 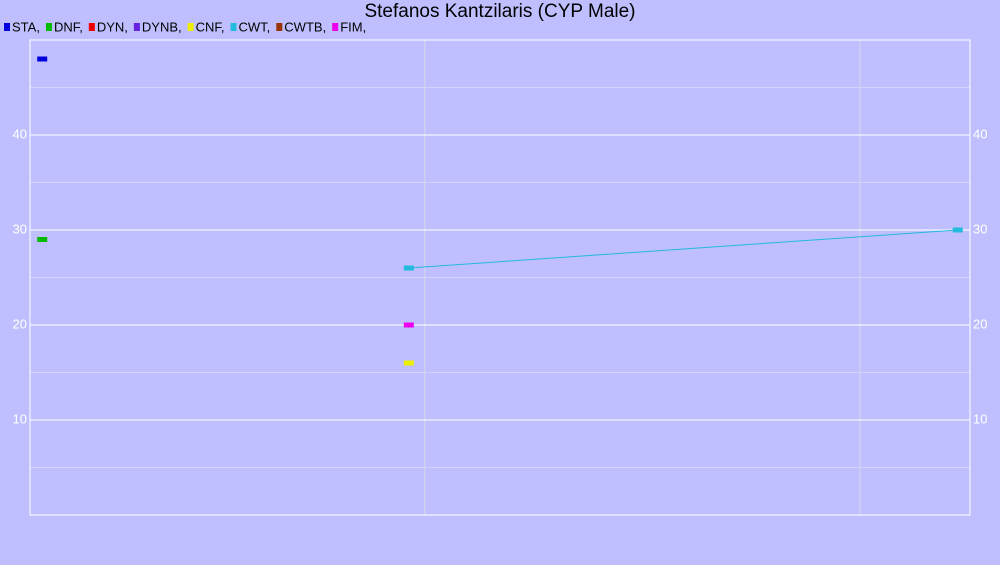 What do you see at coordinates (210, 26) in the screenshot?
I see `legend-label: CNF,` at bounding box center [210, 26].